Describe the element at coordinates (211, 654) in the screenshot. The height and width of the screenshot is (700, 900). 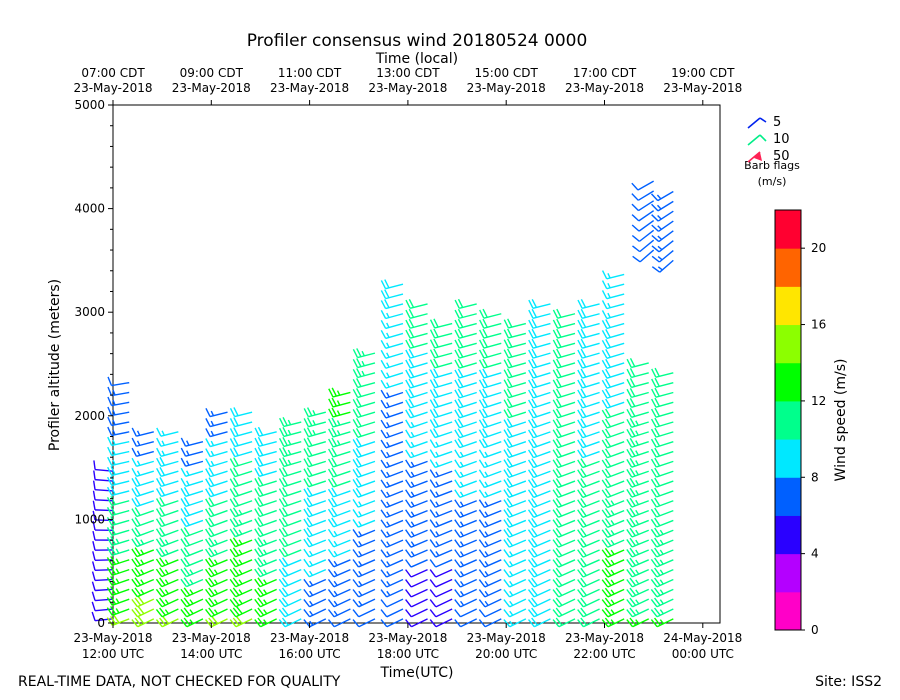
I see `x-tick-label-time: 14:00 UTC` at that location.